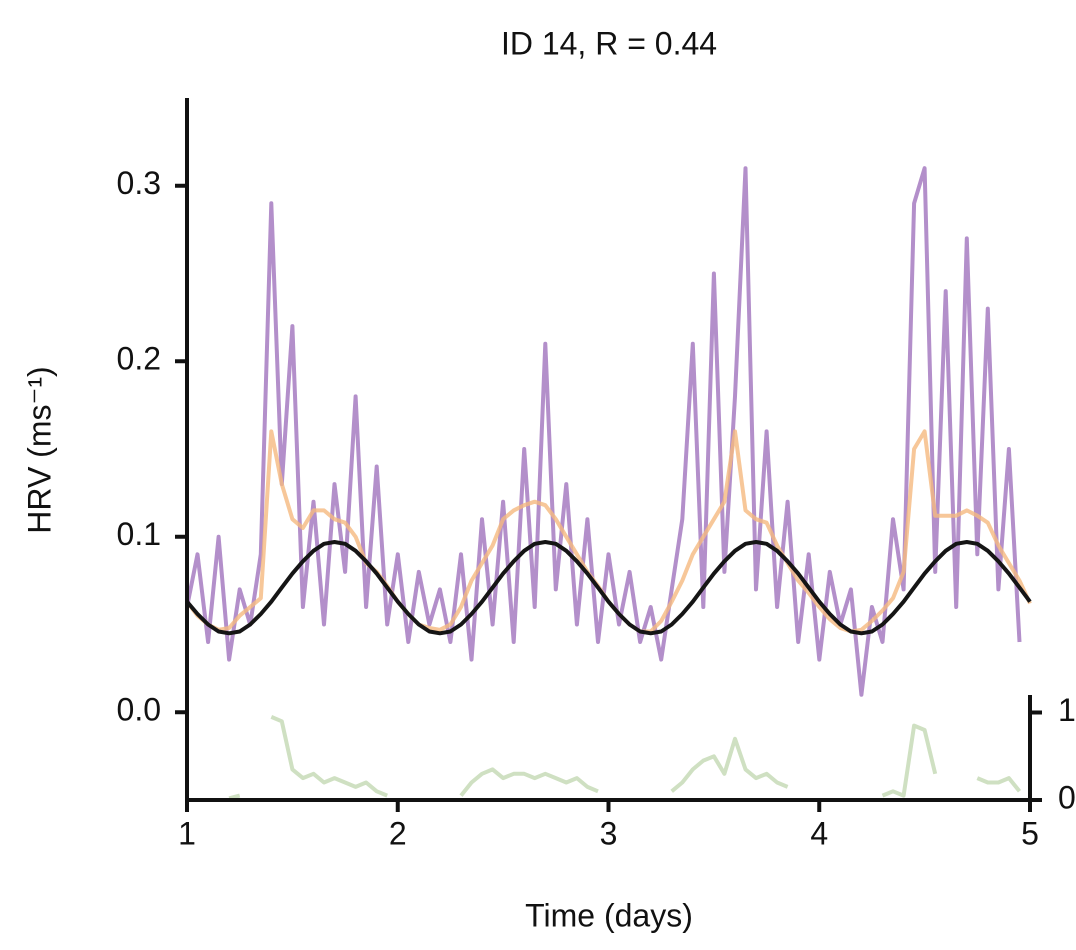 The width and height of the screenshot is (1076, 950). What do you see at coordinates (39, 449) in the screenshot?
I see `y-axis-label: HRV (ms⁻¹)` at bounding box center [39, 449].